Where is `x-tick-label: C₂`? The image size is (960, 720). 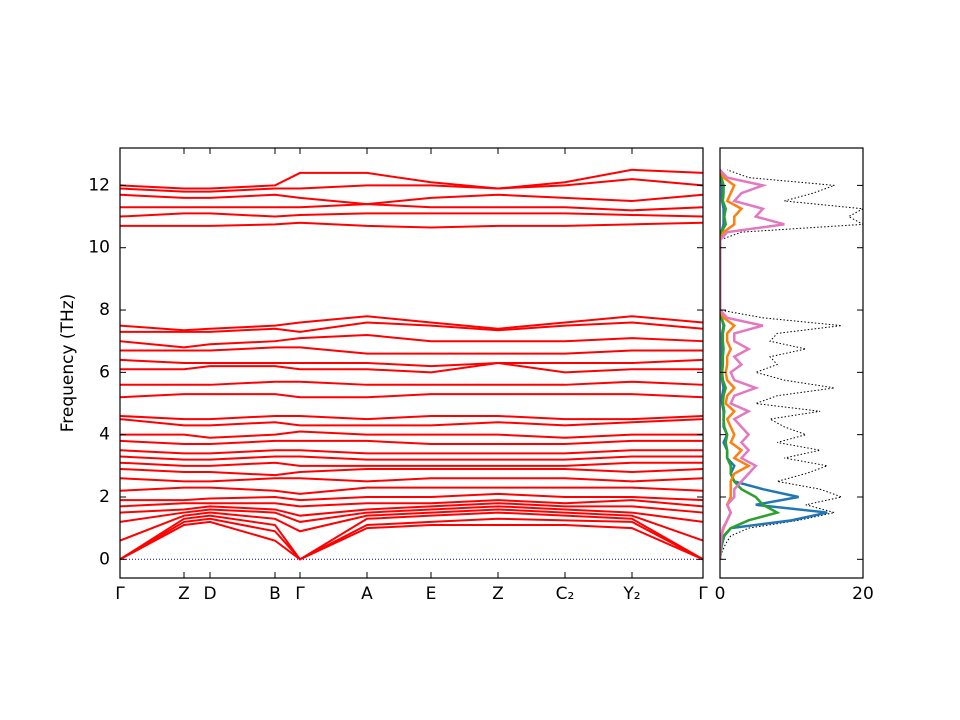 x-tick-label: C₂ is located at coordinates (565, 594).